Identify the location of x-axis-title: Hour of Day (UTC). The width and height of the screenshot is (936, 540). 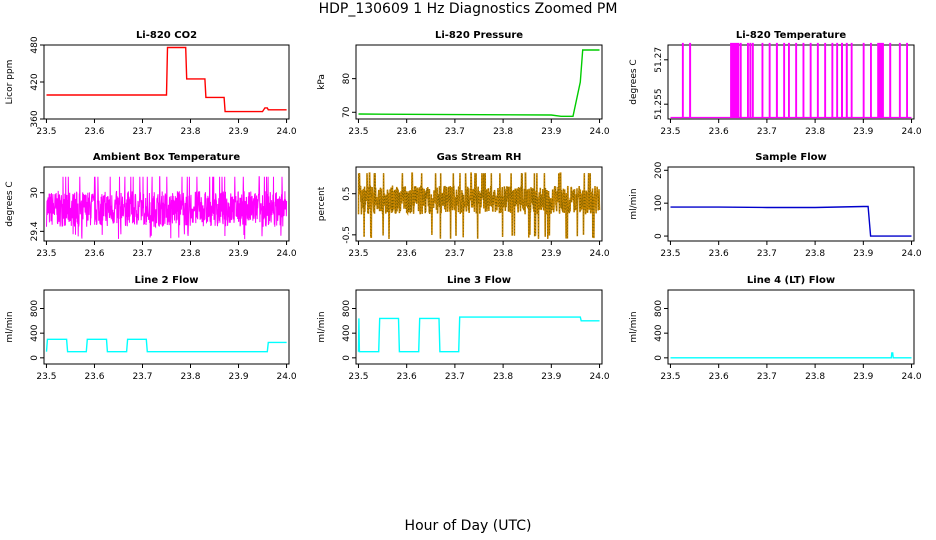
(468, 526).